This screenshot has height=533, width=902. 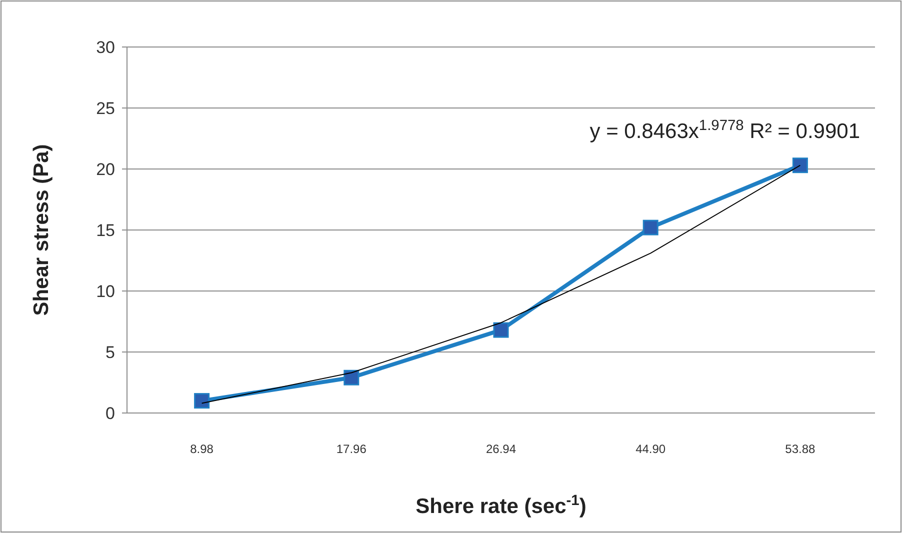 I want to click on x-tick-label: 53.88, so click(x=800, y=449).